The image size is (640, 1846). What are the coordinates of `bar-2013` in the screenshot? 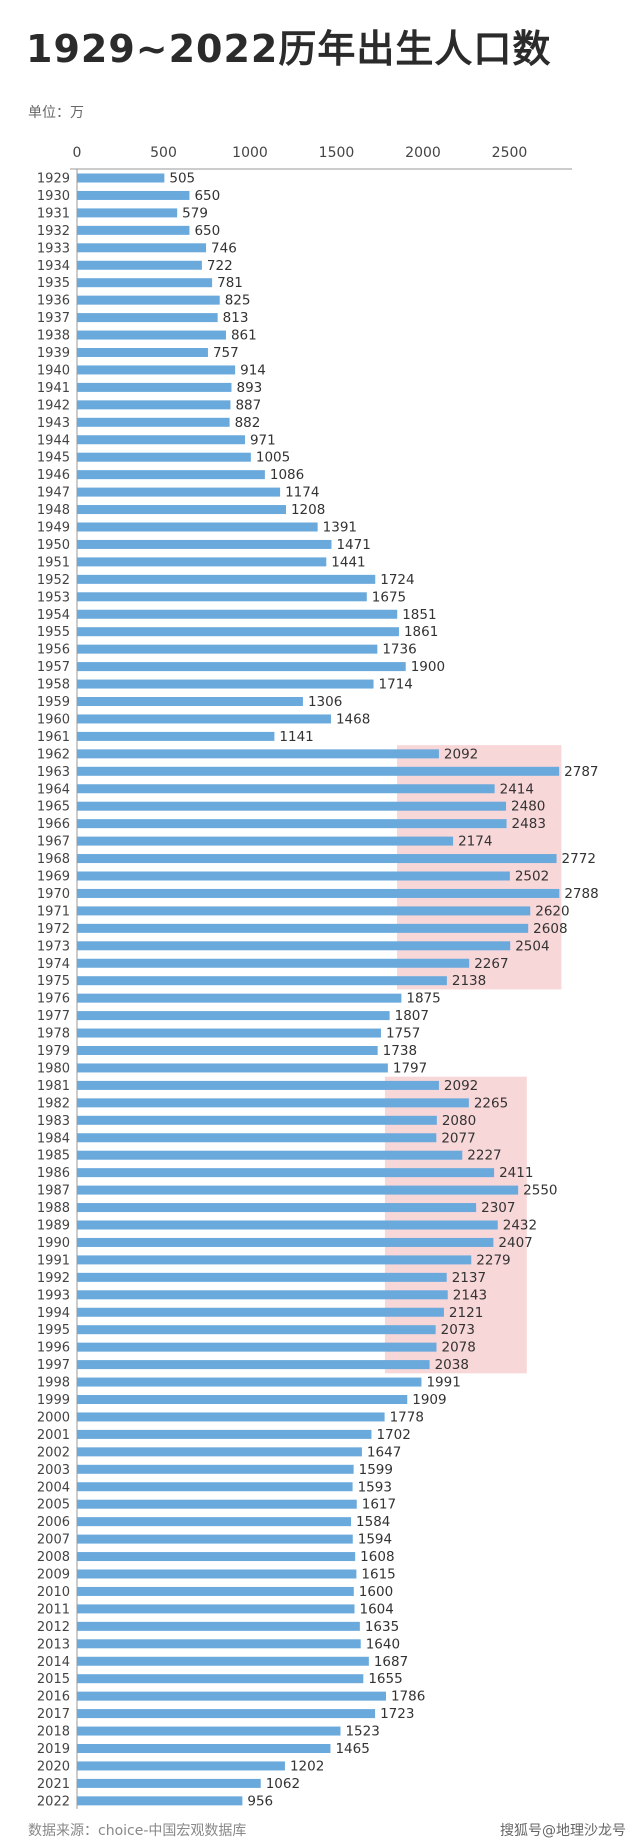 It's located at (219, 1644).